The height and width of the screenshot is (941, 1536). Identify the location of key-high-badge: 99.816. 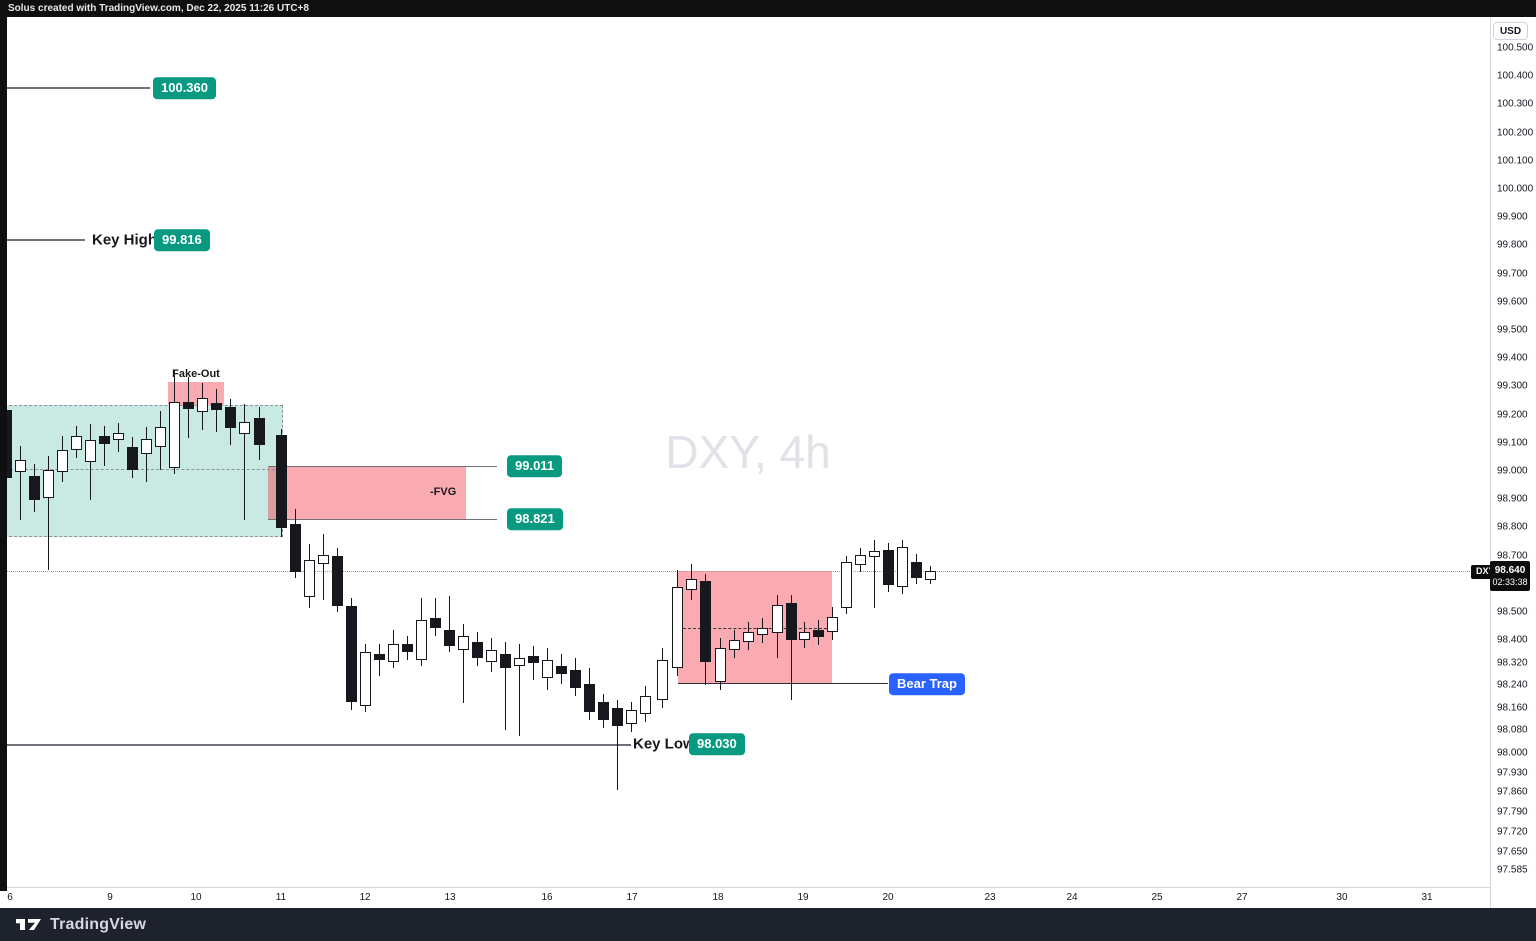
(182, 240).